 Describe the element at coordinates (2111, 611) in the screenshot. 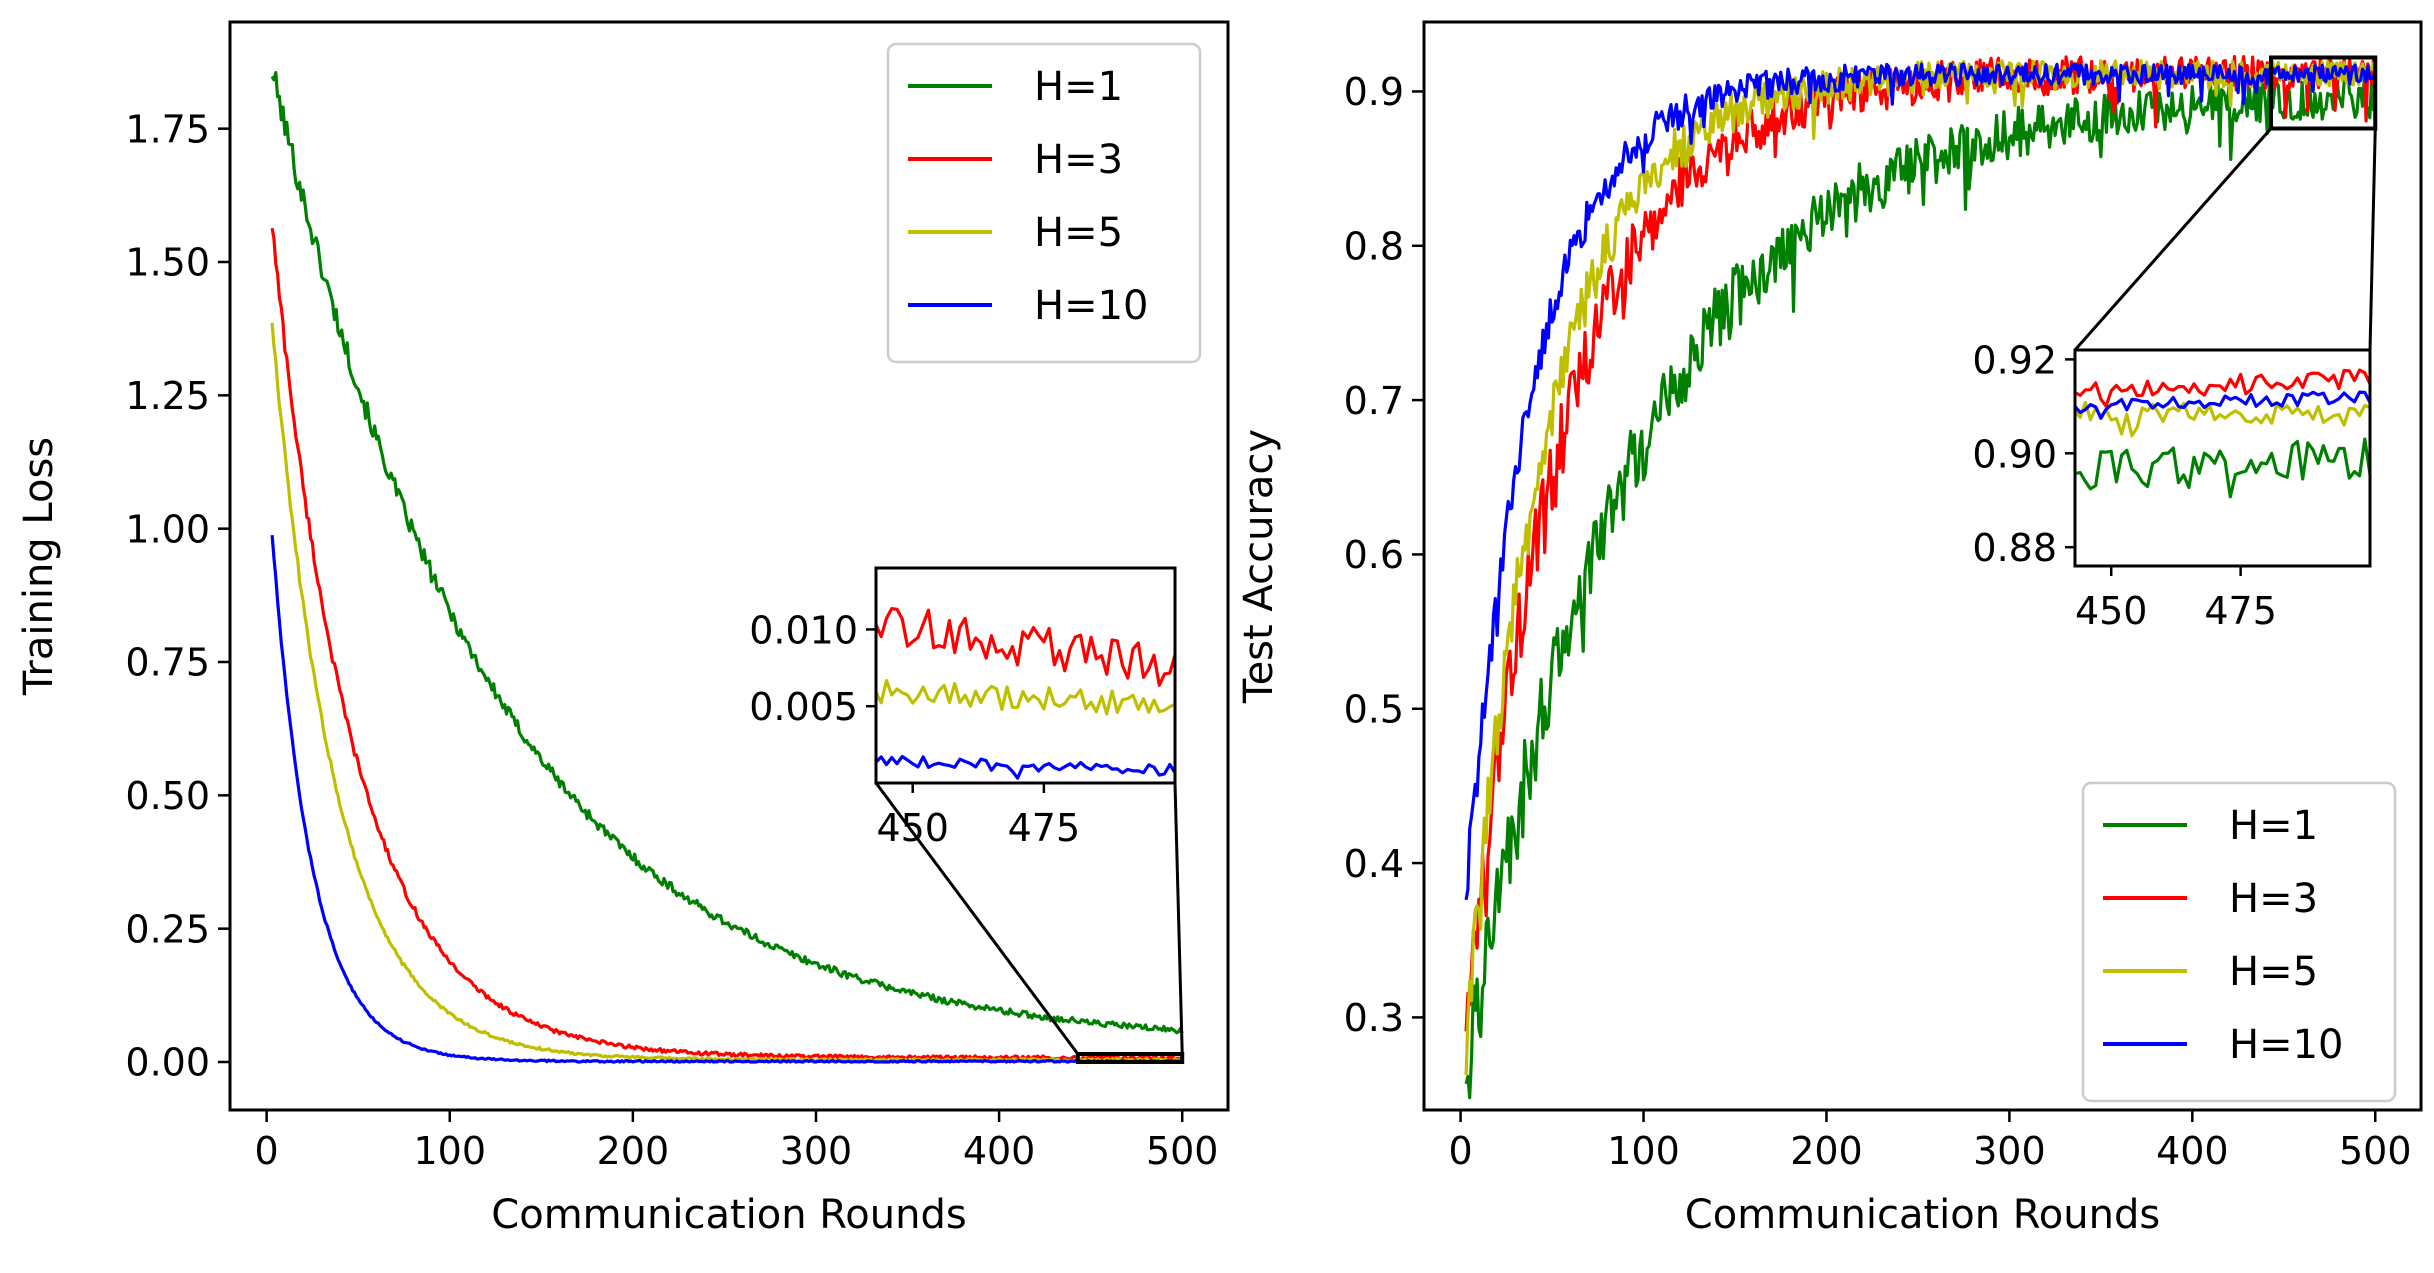

I see `acc-inset-xtick-label: 450` at that location.